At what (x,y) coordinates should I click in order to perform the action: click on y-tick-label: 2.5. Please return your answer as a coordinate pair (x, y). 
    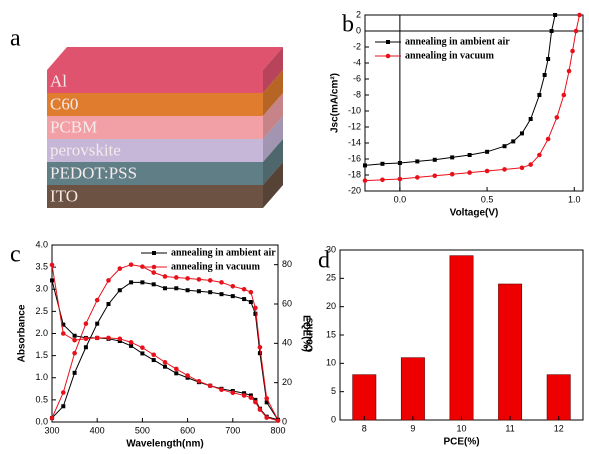
    Looking at the image, I should click on (41, 311).